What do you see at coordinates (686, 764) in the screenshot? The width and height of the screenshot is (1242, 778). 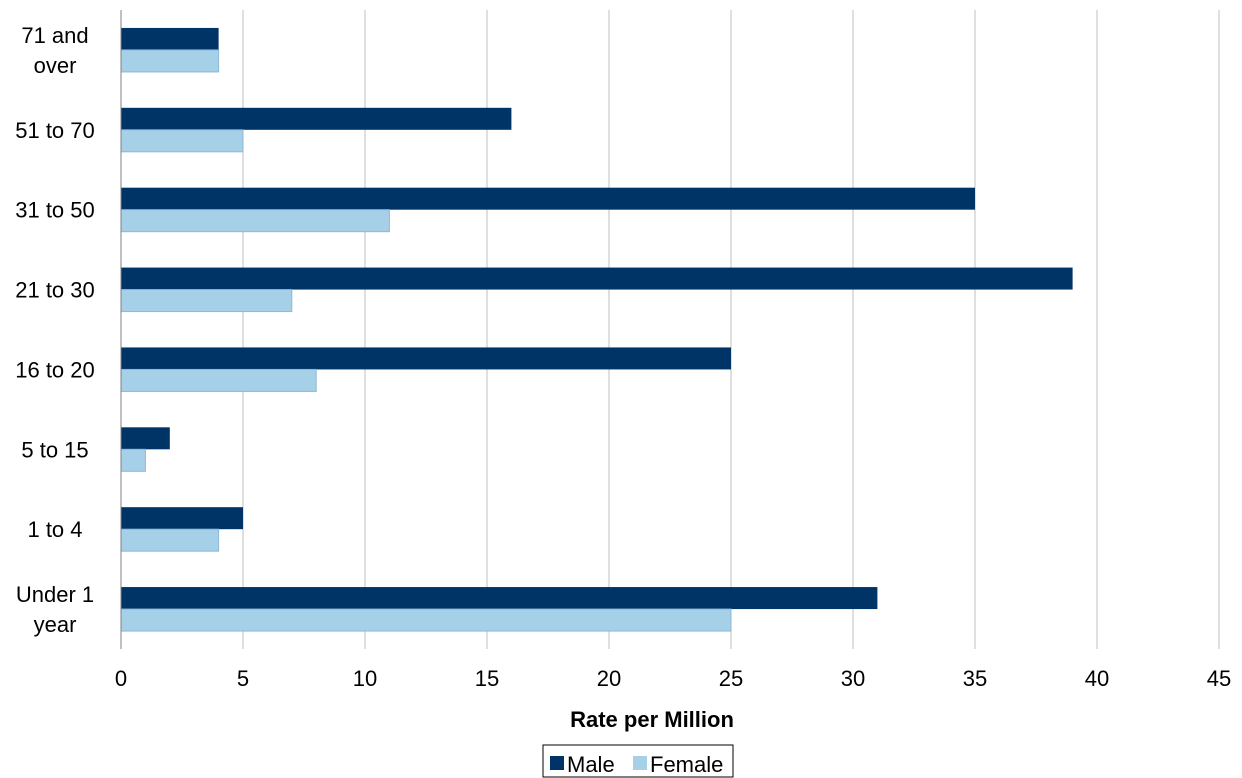 I see `legend-label-female: Female` at bounding box center [686, 764].